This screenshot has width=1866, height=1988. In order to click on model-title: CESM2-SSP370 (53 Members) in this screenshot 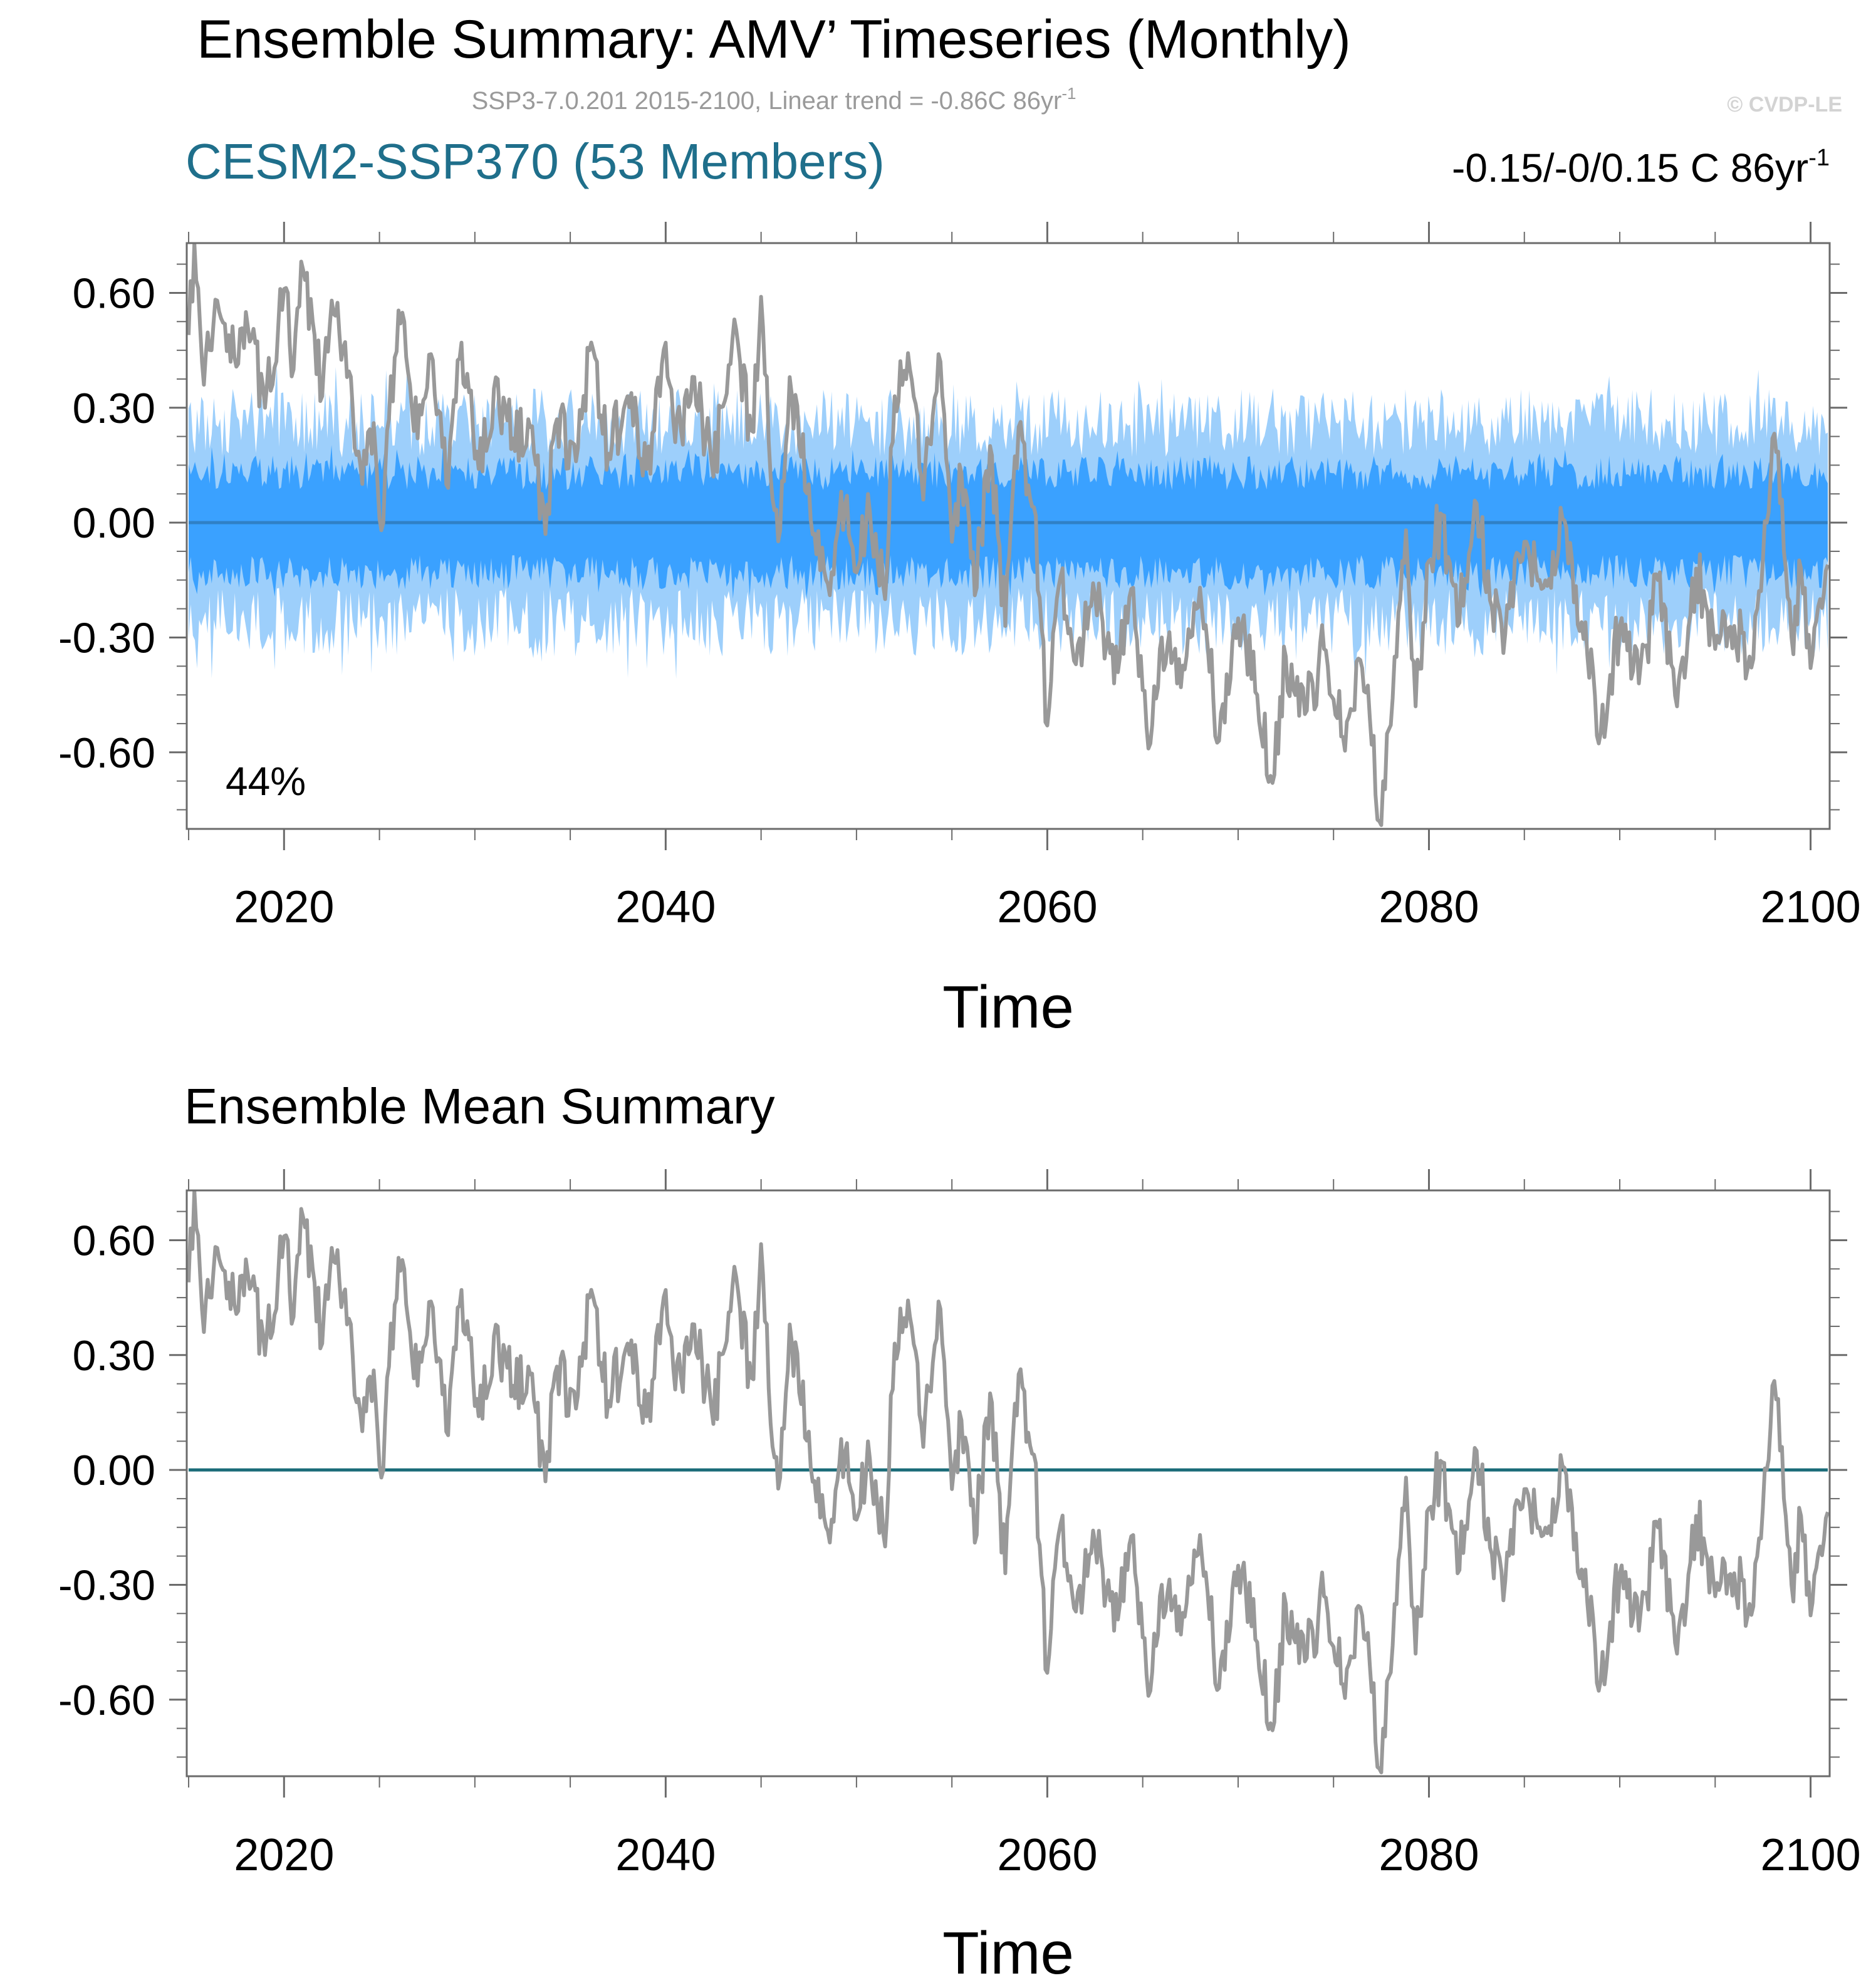, I will do `click(535, 161)`.